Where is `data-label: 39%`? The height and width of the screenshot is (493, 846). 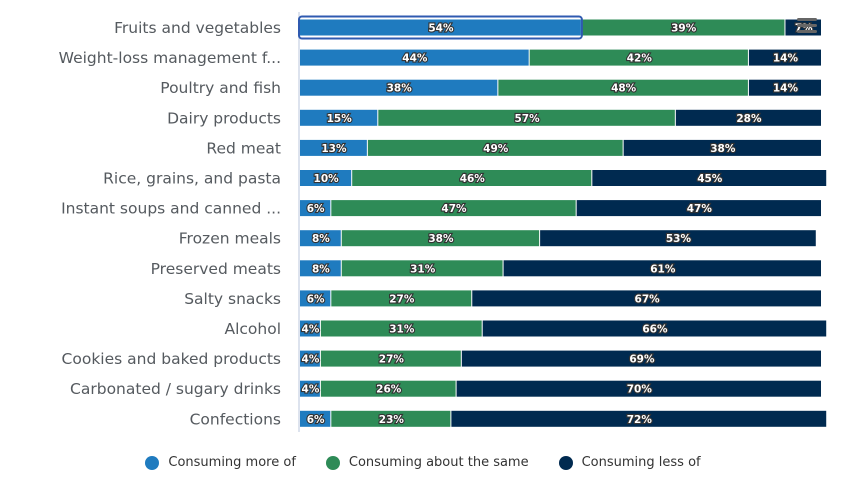 data-label: 39% is located at coordinates (684, 29).